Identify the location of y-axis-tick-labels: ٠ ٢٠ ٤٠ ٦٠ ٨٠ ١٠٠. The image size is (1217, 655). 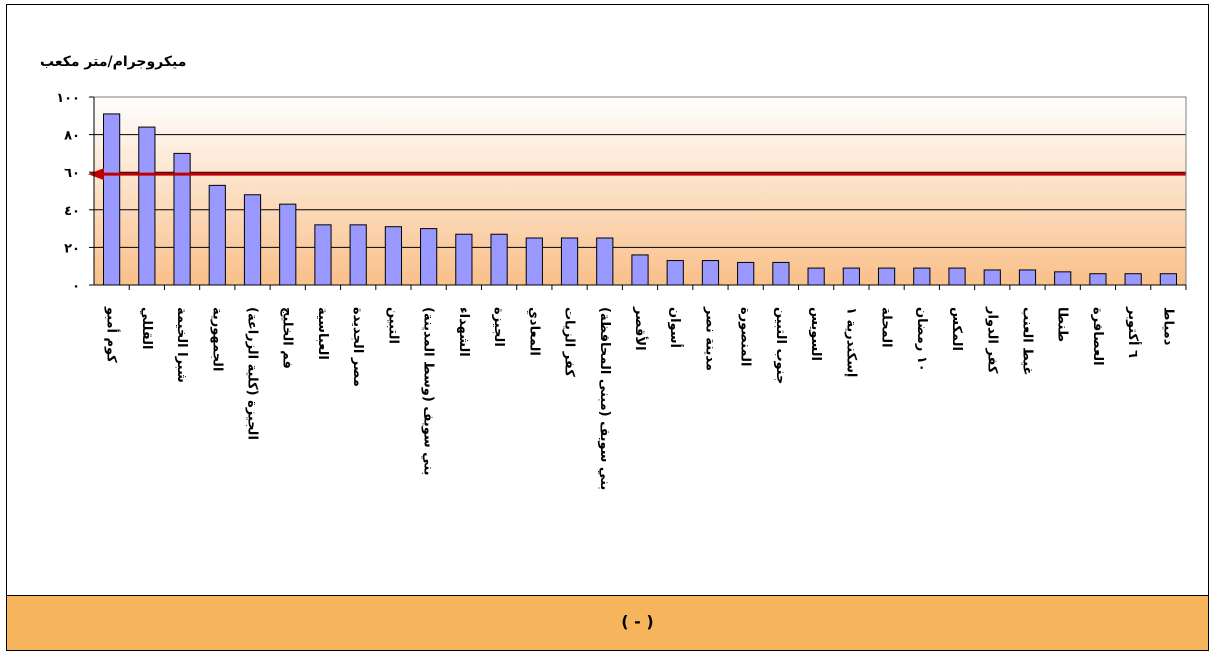
(68, 192).